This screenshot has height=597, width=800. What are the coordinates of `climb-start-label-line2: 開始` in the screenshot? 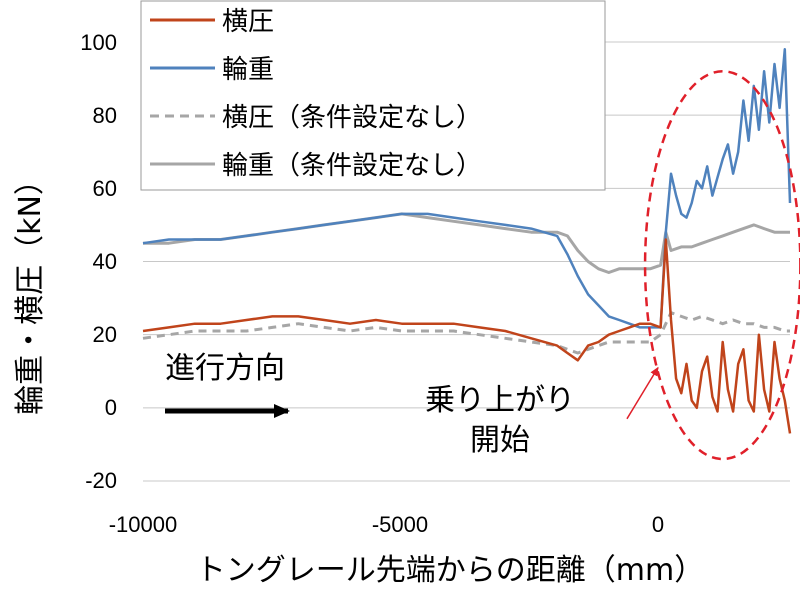 It's located at (500, 440).